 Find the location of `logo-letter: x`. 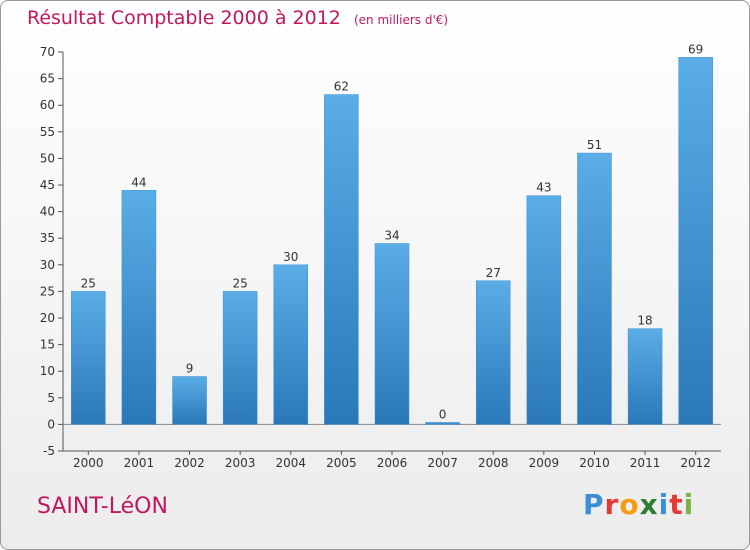

logo-letter: x is located at coordinates (649, 504).